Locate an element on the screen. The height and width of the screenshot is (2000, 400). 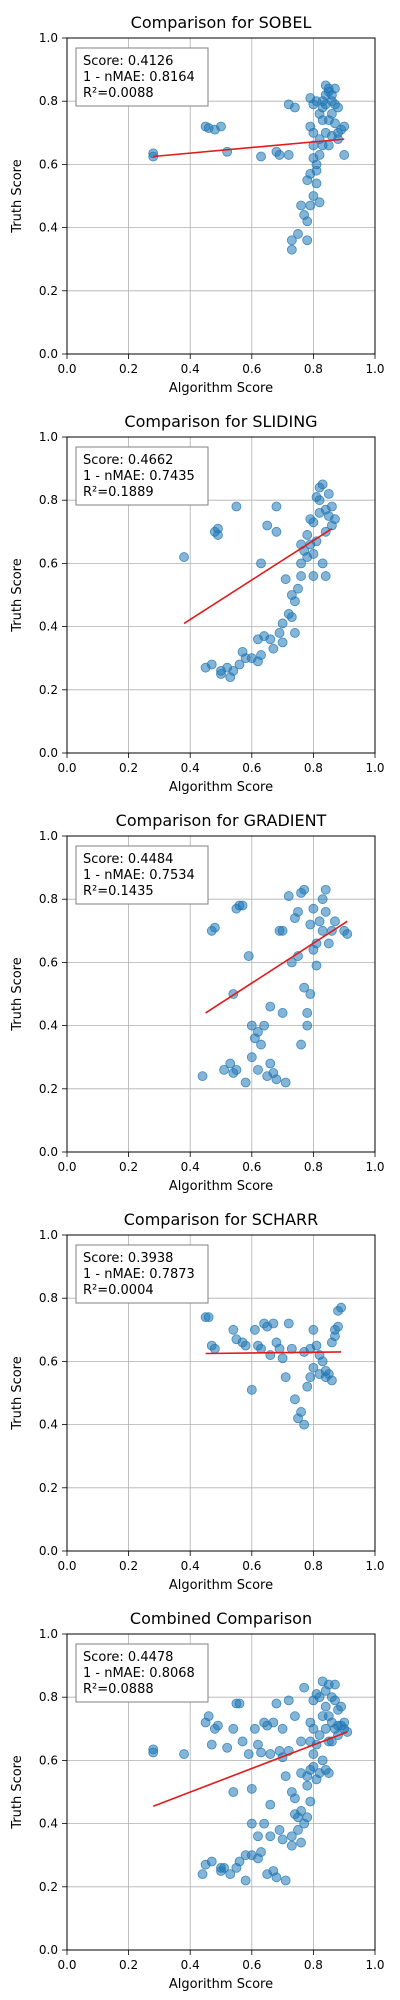
regression-line is located at coordinates (249, 148).